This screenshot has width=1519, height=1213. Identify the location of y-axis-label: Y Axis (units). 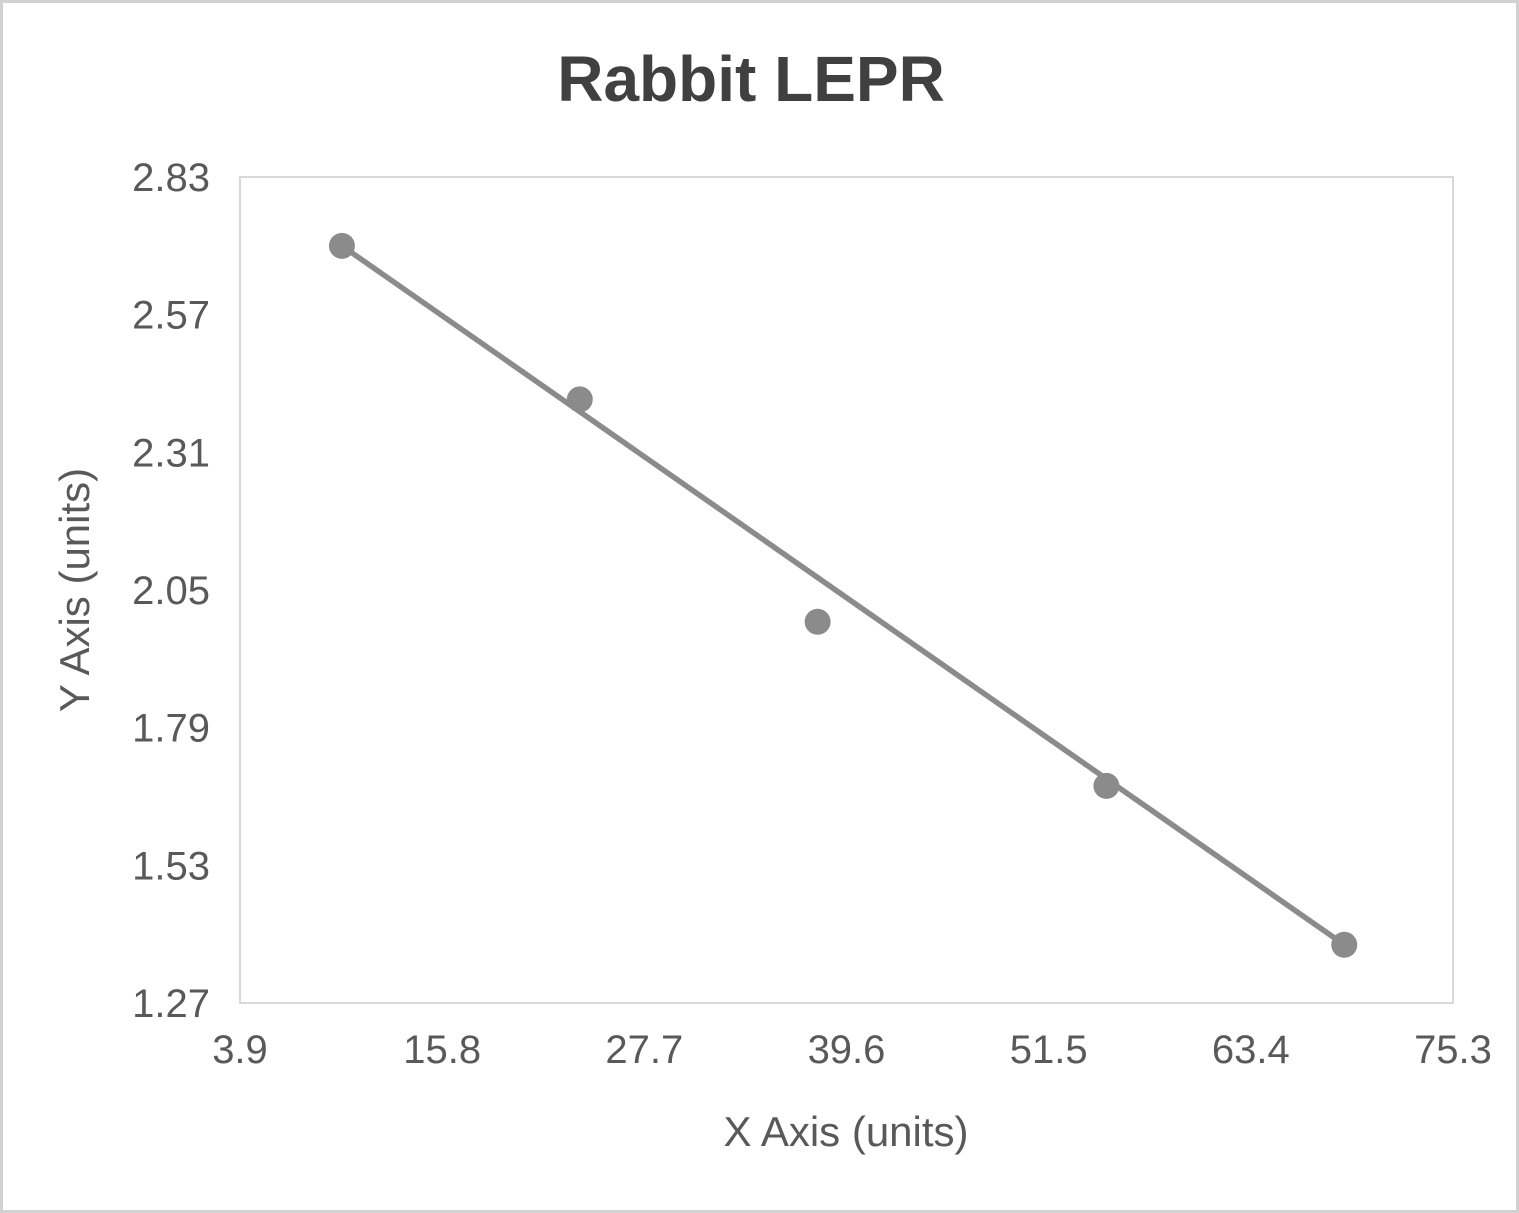
(74, 590).